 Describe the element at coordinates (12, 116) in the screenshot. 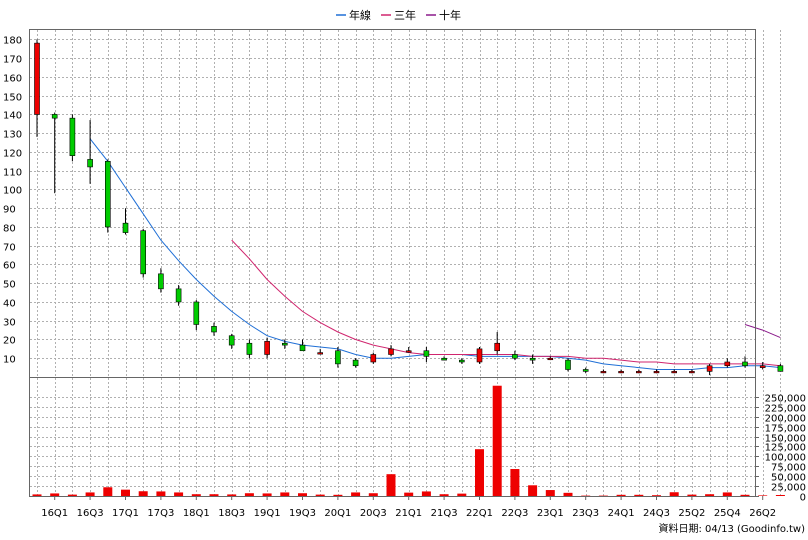

I see `price-tick-label: 140` at that location.